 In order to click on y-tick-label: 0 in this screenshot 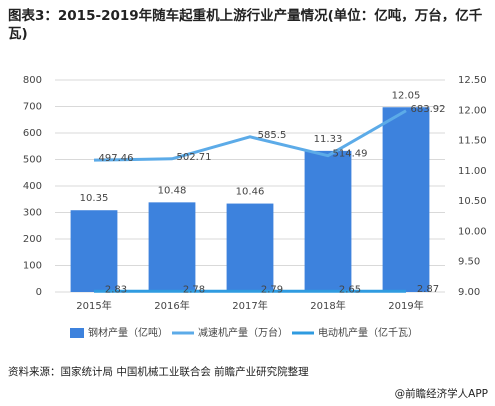, I will do `click(39, 292)`.